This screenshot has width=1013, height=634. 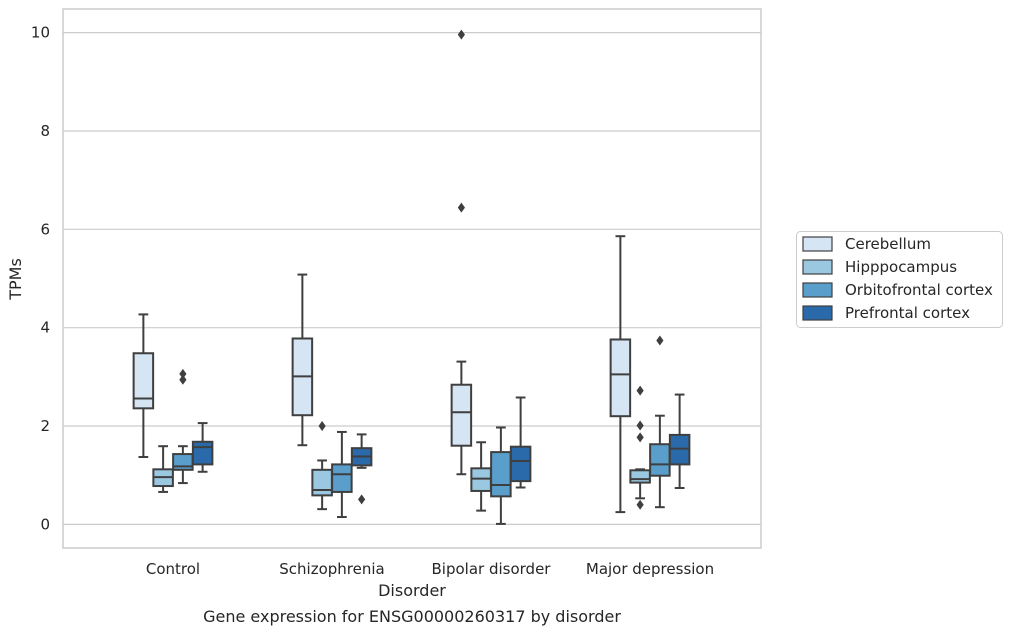 I want to click on legend-frame, so click(x=899, y=279).